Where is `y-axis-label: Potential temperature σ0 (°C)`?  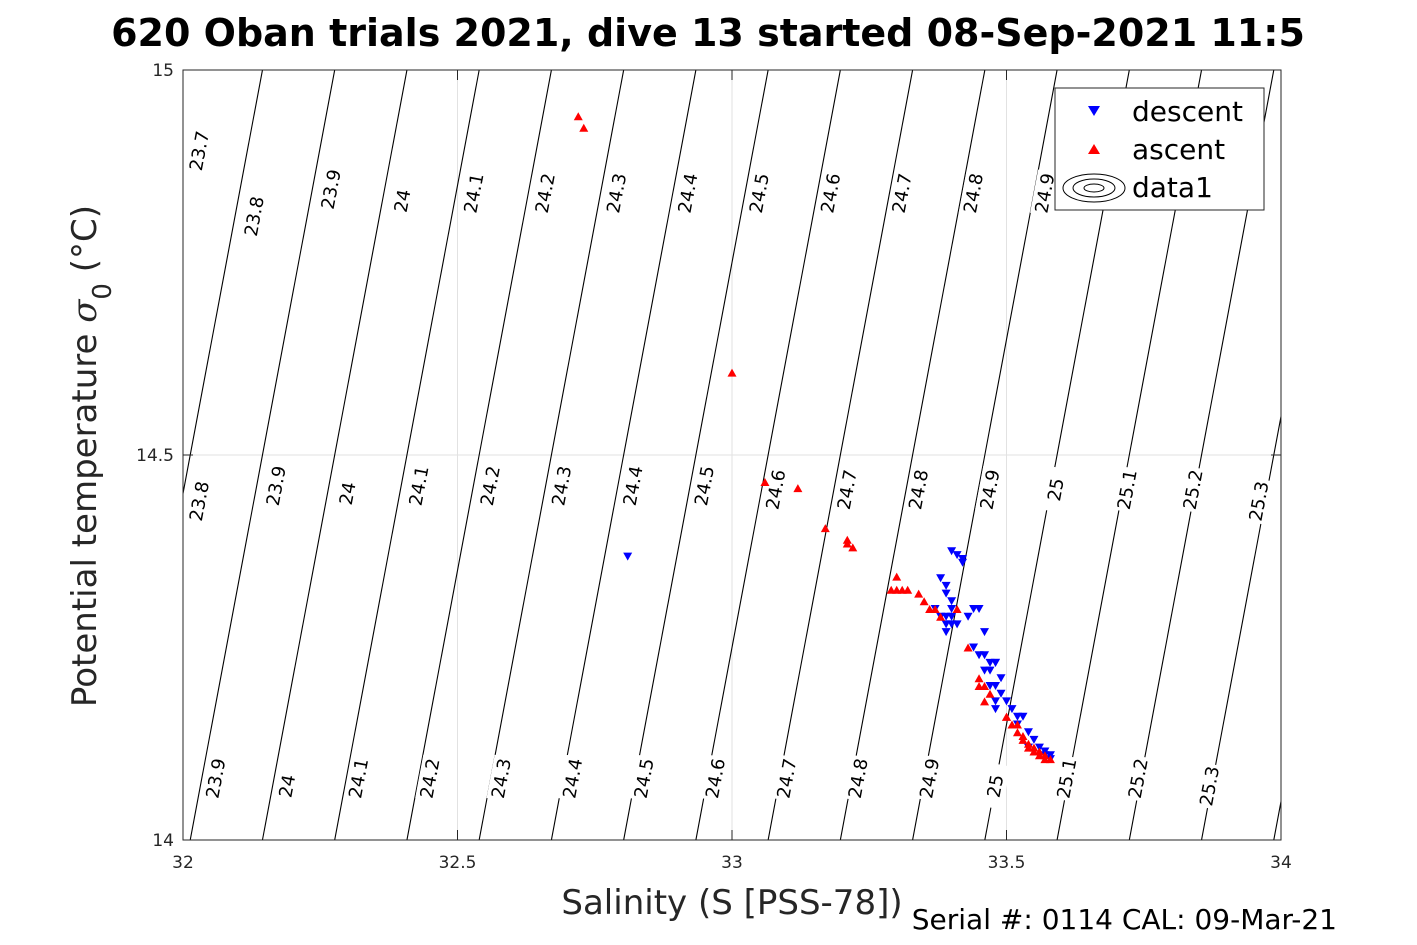 y-axis-label: Potential temperature σ0 (°C) is located at coordinates (91, 456).